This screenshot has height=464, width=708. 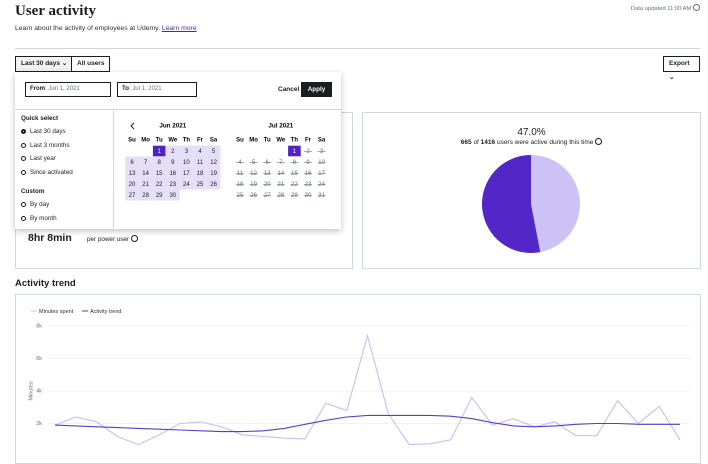 I want to click on data-updated: Data updated 11:00 AM, so click(x=665, y=8).